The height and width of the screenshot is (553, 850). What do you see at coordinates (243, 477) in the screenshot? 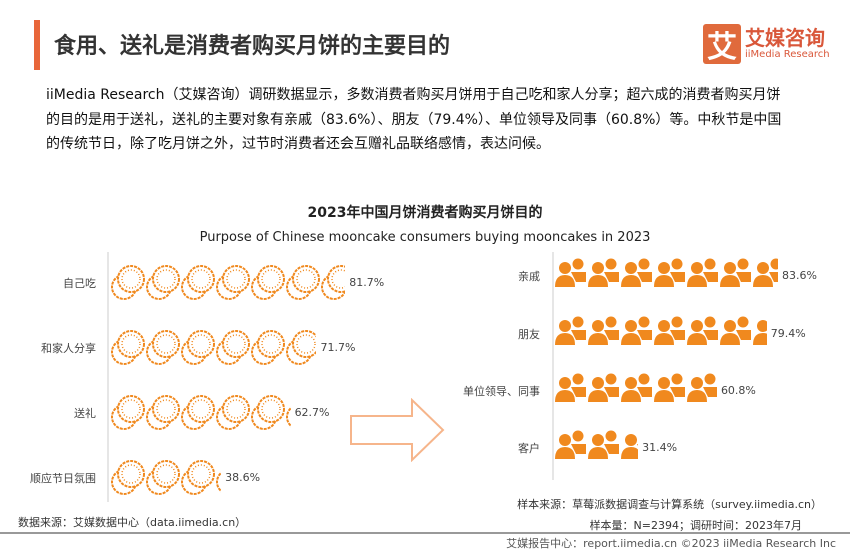
I see `value-label: 38.6%` at bounding box center [243, 477].